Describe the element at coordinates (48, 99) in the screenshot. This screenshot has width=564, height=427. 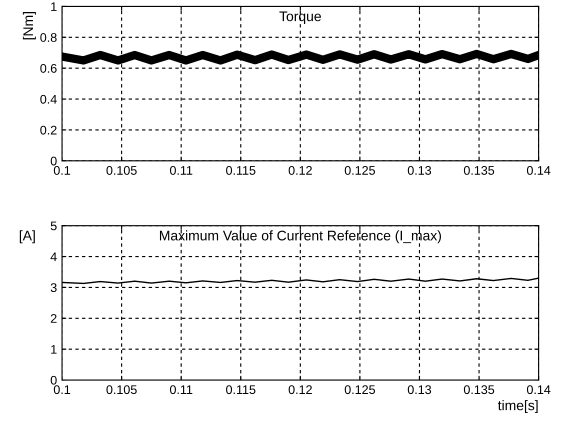
I see `y-tick-label: 0.4` at that location.